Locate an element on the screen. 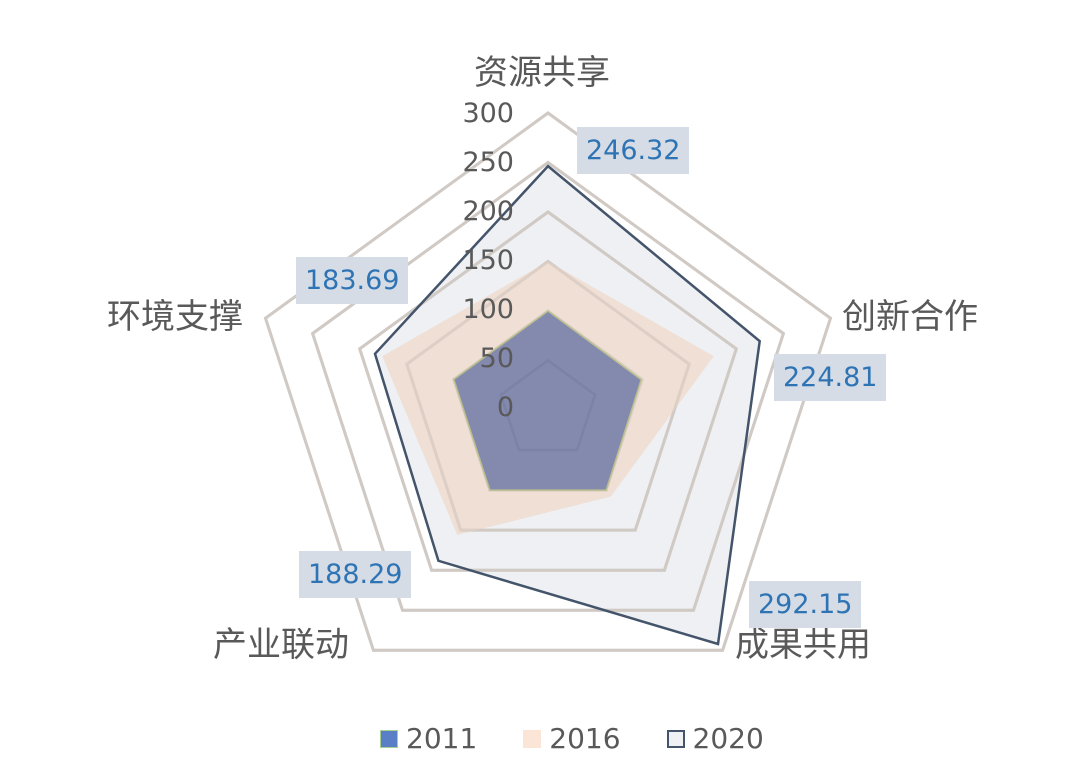  data-label-innovation-cooperation-2020: 224.81 is located at coordinates (830, 377).